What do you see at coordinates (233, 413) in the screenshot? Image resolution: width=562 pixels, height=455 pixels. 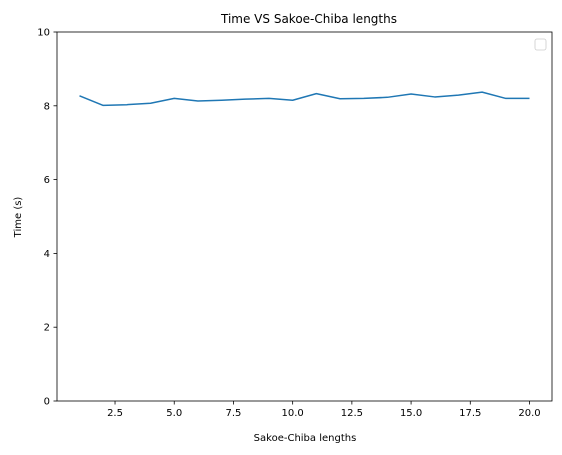 I see `x-tick-label: 7.5` at bounding box center [233, 413].